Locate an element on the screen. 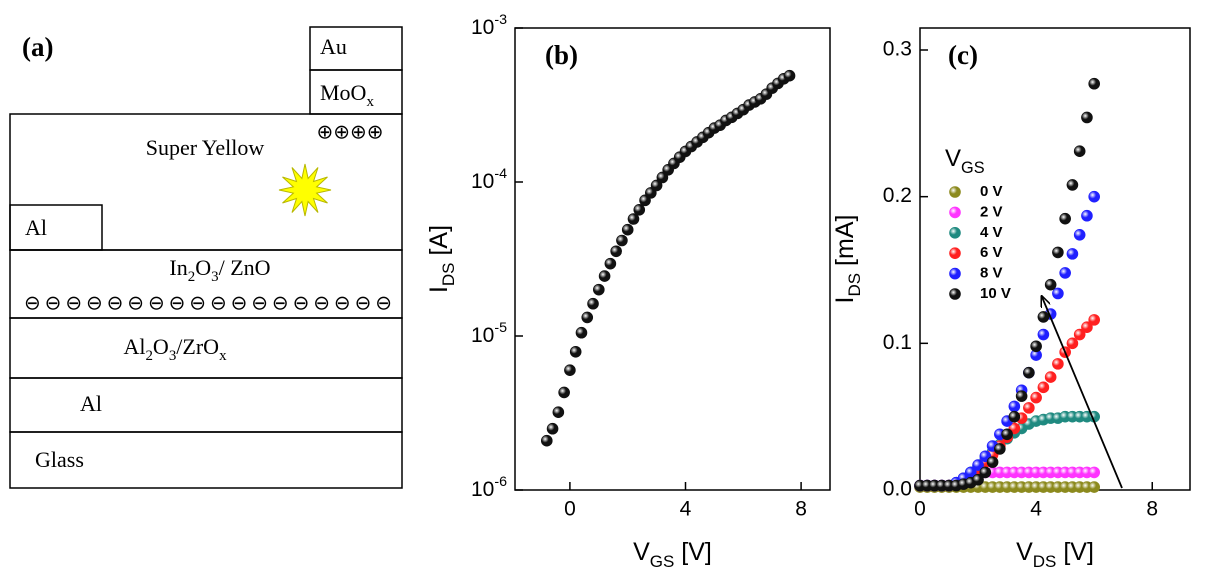 The image size is (1208, 583). layer-label: In2O3/ ZnO is located at coordinates (219, 270).